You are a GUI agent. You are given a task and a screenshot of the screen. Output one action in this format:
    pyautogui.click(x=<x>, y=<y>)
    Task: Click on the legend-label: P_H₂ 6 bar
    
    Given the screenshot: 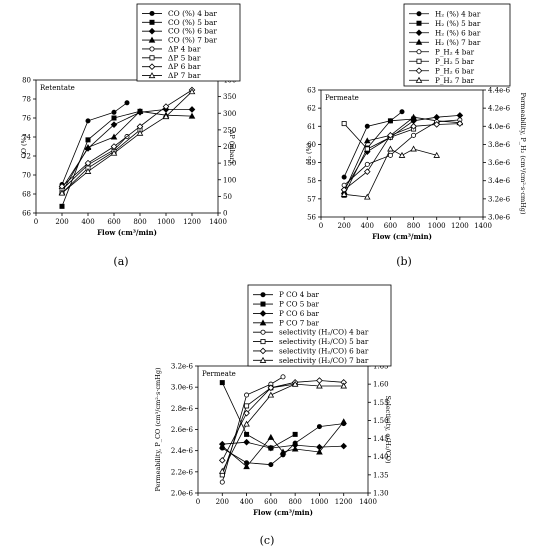 What is the action you would take?
    pyautogui.click(x=455, y=70)
    